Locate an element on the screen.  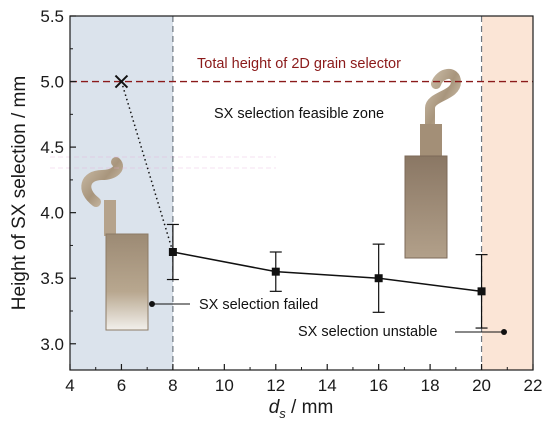
x-tick-label: 10 is located at coordinates (224, 385).